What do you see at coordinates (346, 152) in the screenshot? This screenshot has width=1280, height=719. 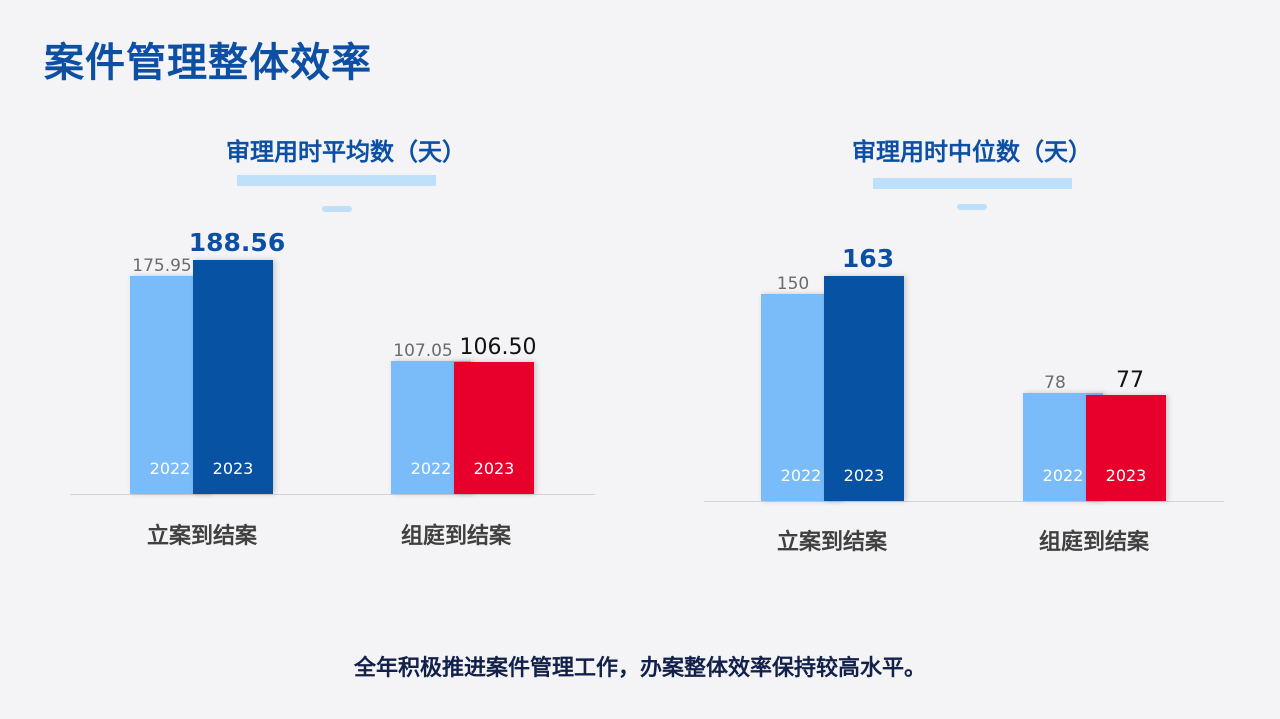 I see `chart-title: 审理用时平均数（天）` at bounding box center [346, 152].